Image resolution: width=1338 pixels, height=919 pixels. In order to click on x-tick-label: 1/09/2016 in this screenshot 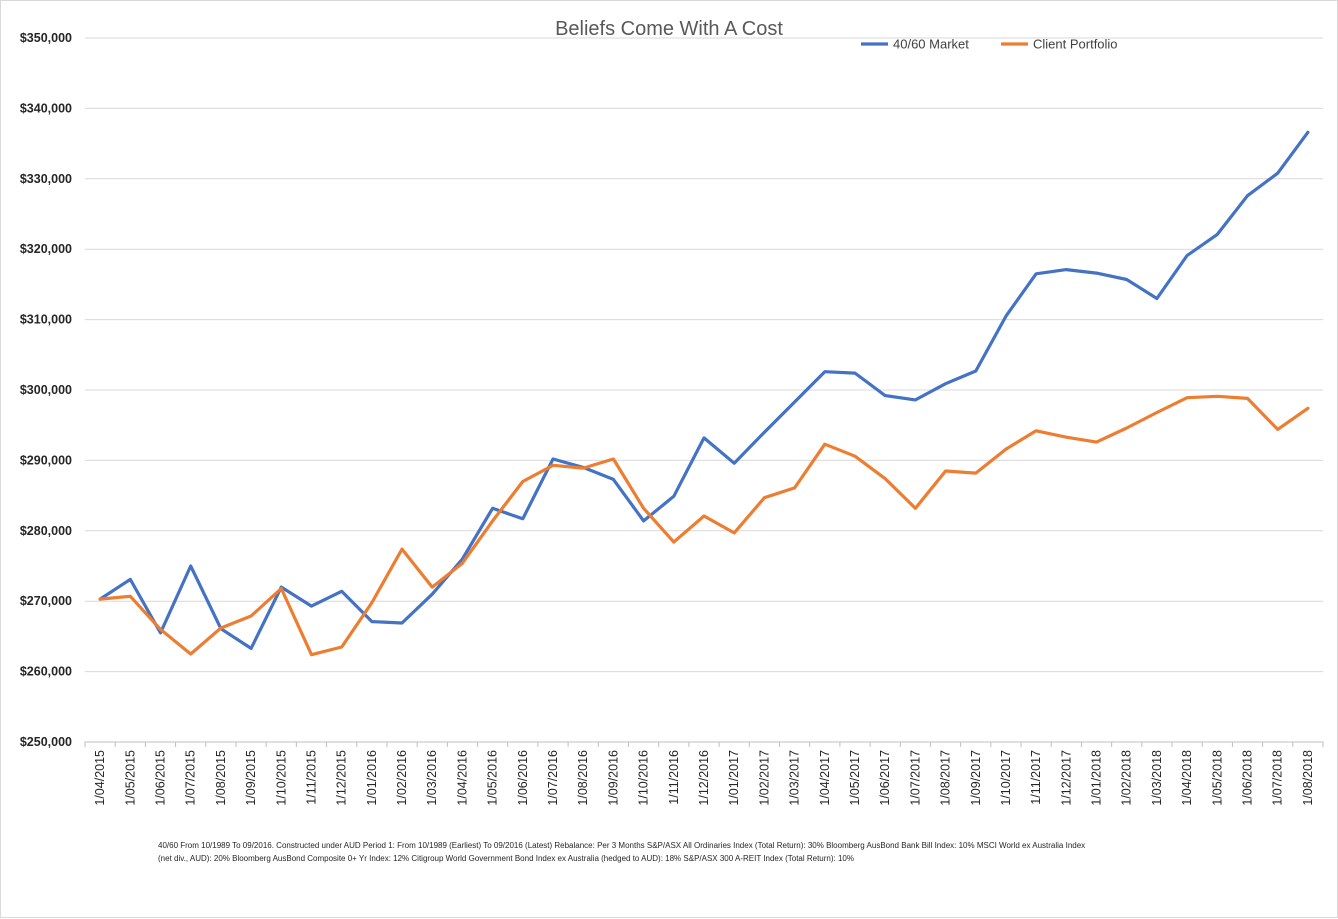, I will do `click(613, 778)`.